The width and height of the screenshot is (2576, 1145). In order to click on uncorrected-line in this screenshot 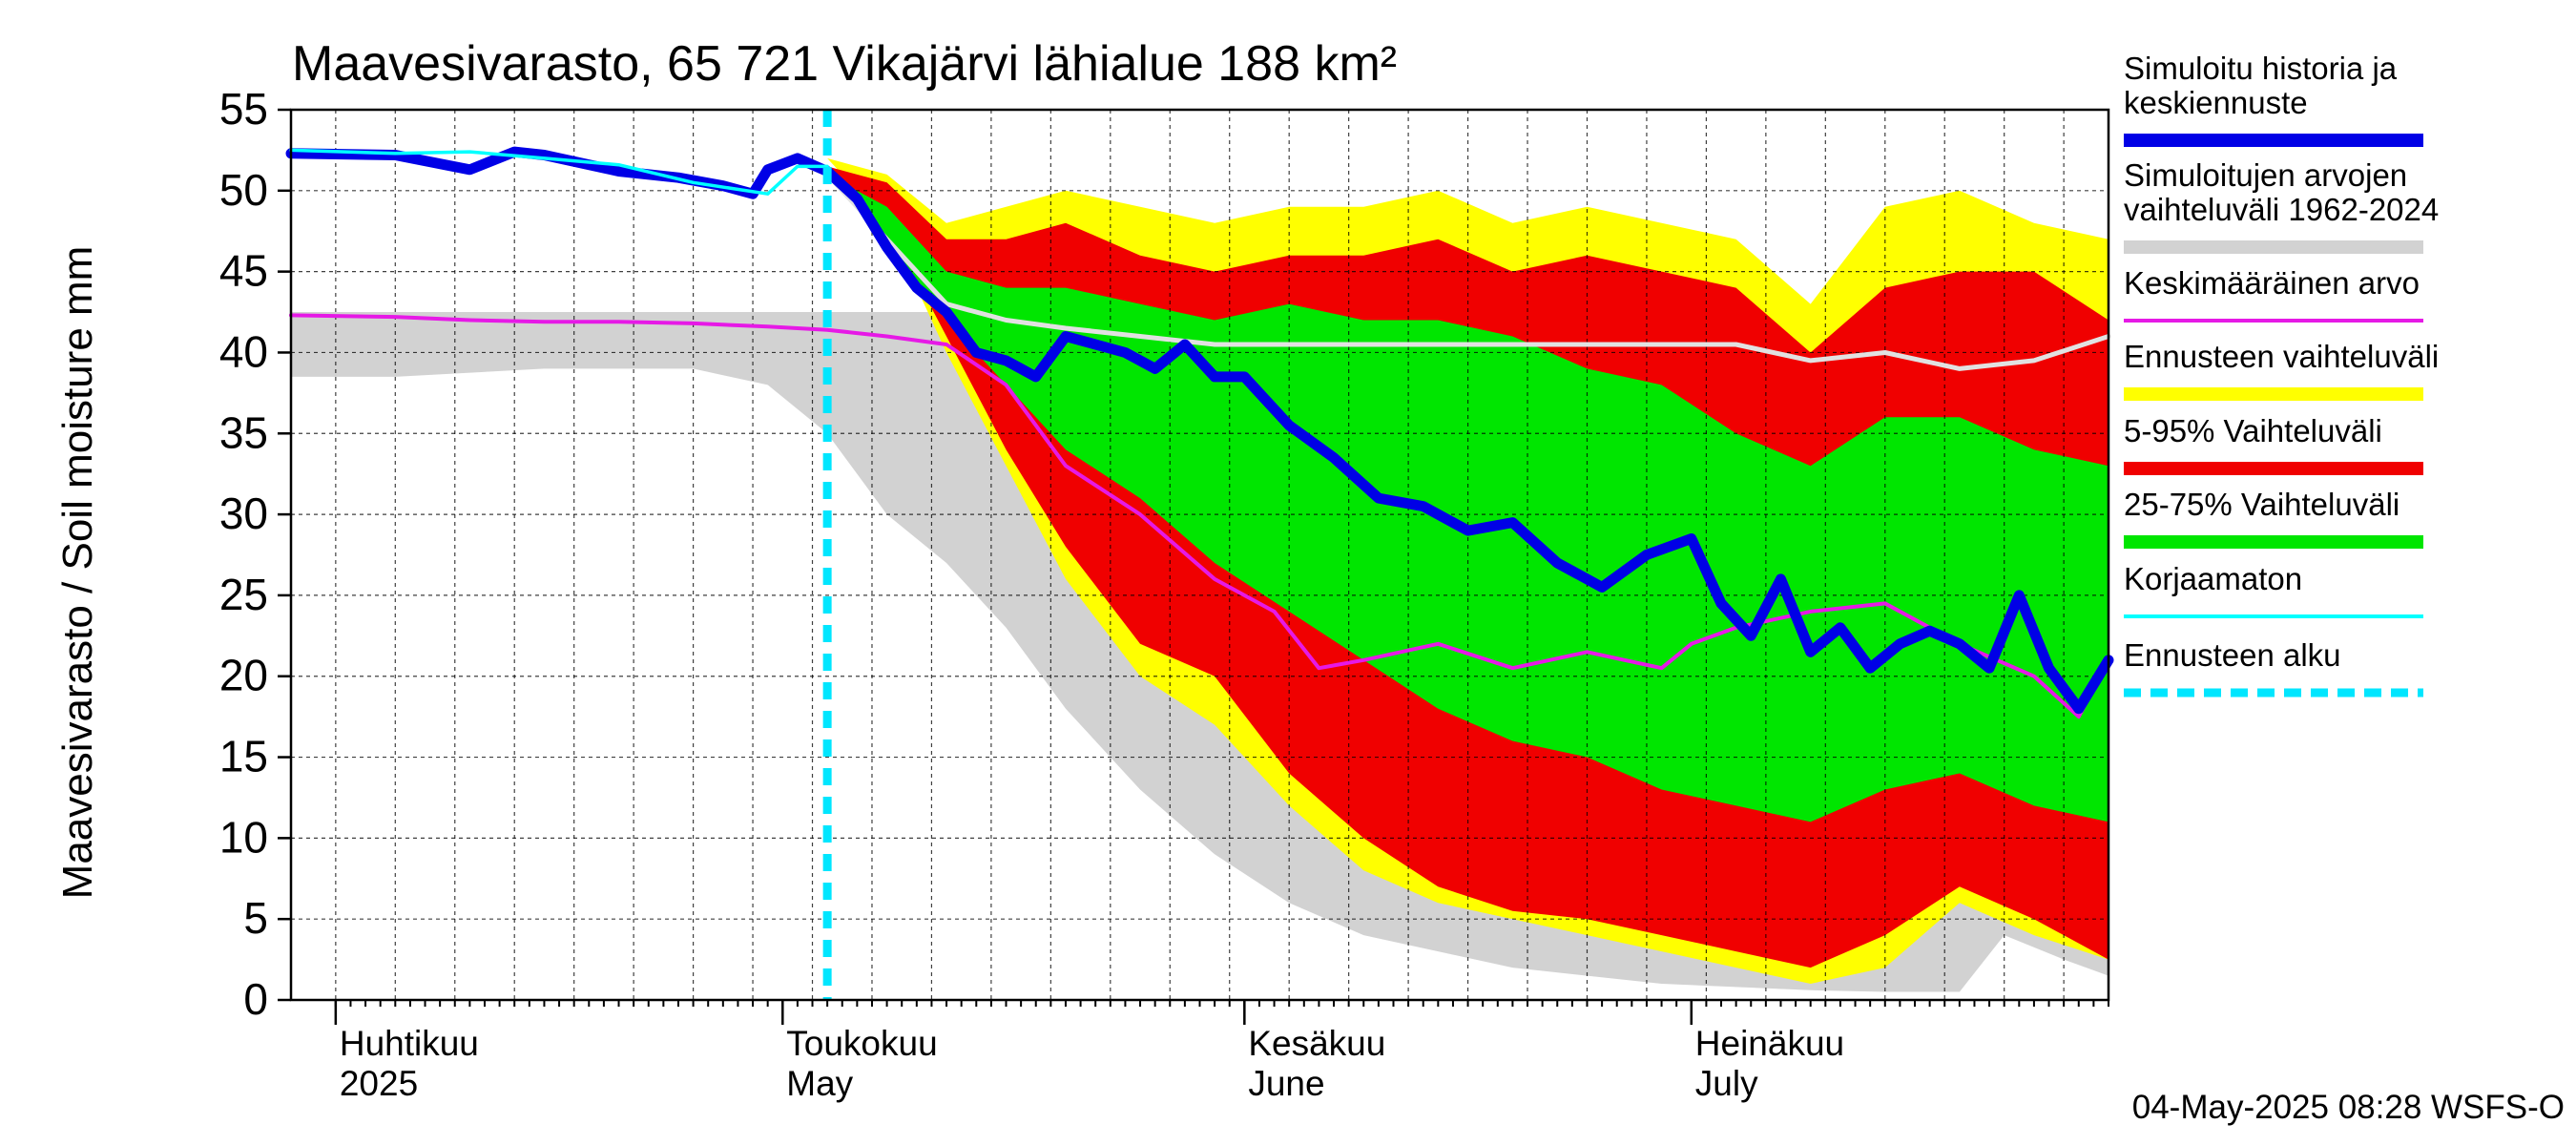, I will do `click(559, 172)`.